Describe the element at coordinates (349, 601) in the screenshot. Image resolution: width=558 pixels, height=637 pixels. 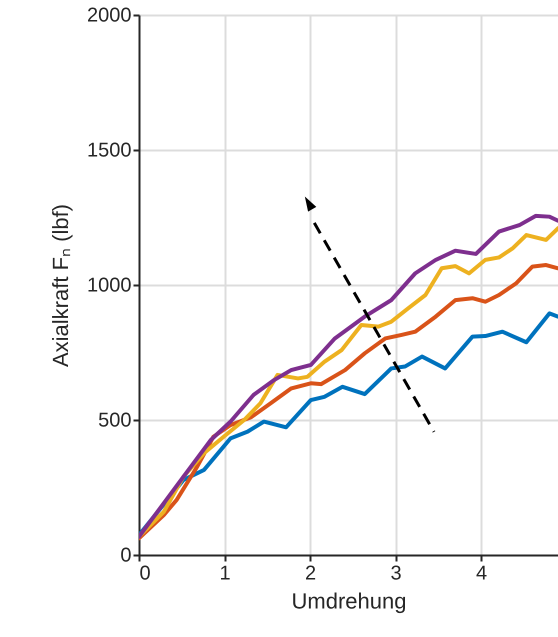
I see `x-axis-title: Umdrehung` at that location.